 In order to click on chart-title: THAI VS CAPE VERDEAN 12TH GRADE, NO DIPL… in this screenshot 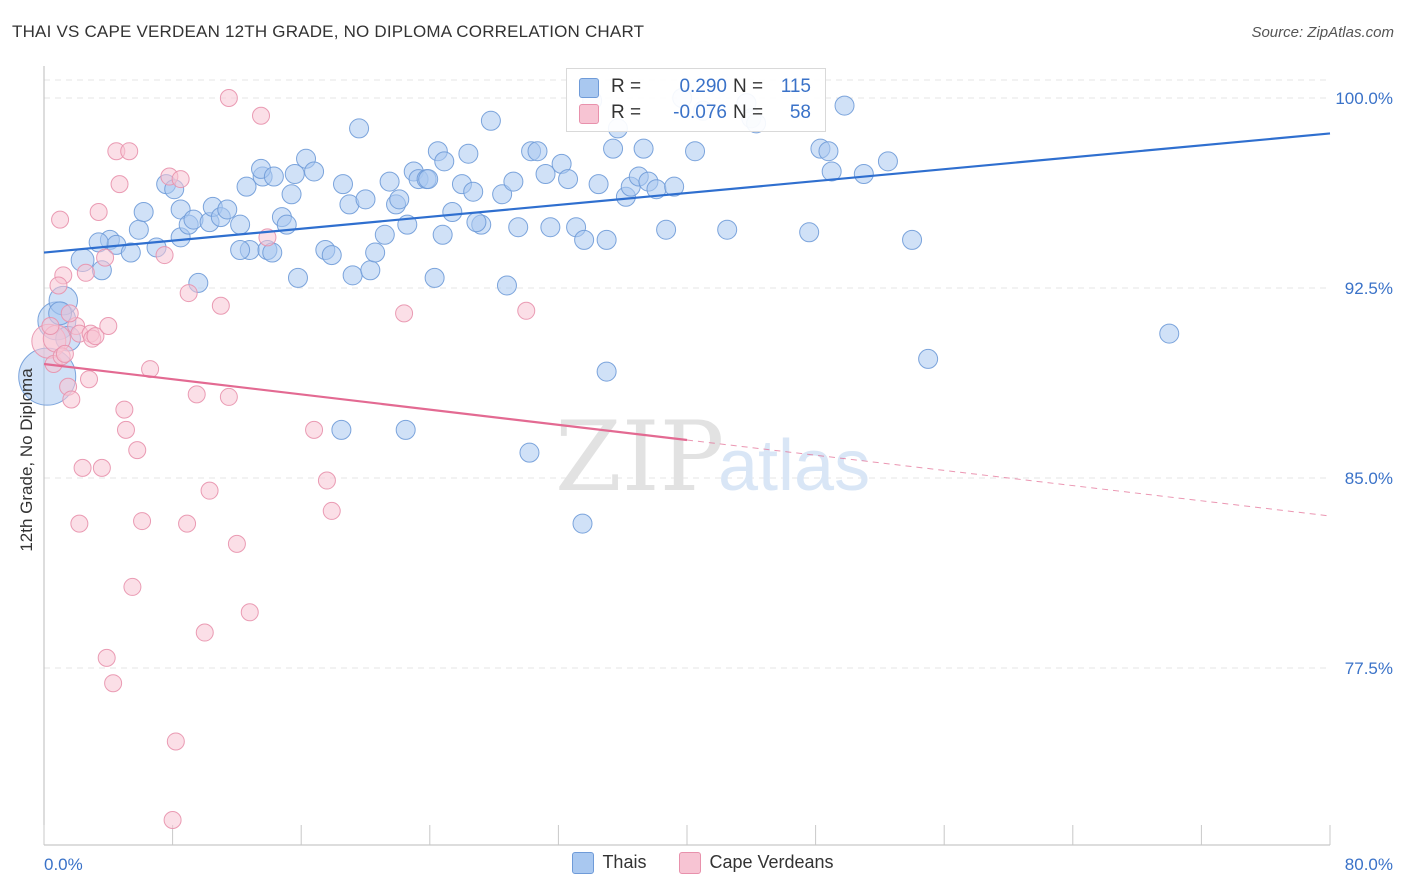, I will do `click(328, 31)`.